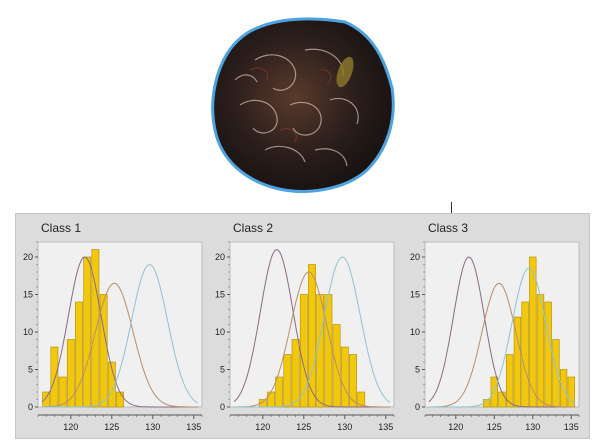 This screenshot has width=600, height=441. What do you see at coordinates (61, 228) in the screenshot?
I see `chart-title: Class 1` at bounding box center [61, 228].